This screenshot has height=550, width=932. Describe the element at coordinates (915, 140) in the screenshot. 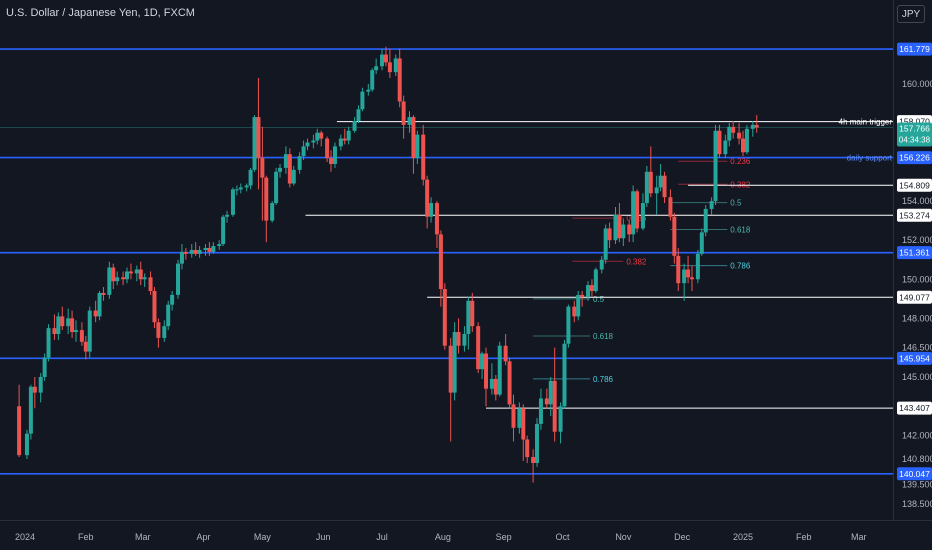

I see `countdown-label: 04:34:38` at that location.